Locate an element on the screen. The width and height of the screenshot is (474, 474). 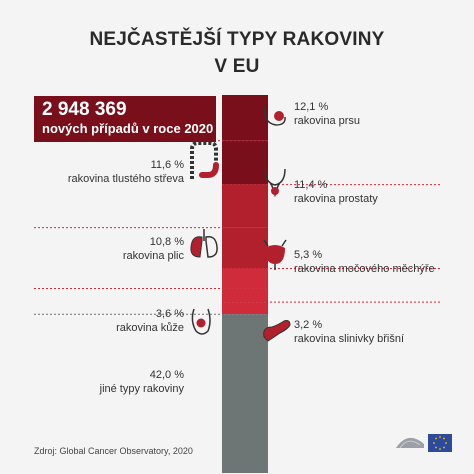
label-bladder: 5,3 % rakovina močového měchýře is located at coordinates (364, 262).